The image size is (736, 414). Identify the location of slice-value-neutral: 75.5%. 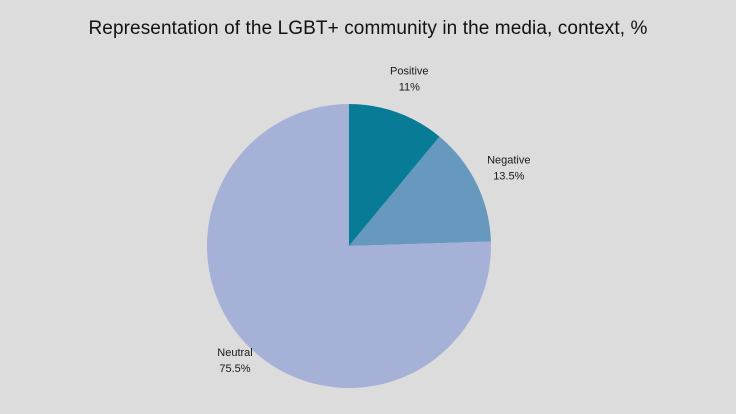
(234, 369).